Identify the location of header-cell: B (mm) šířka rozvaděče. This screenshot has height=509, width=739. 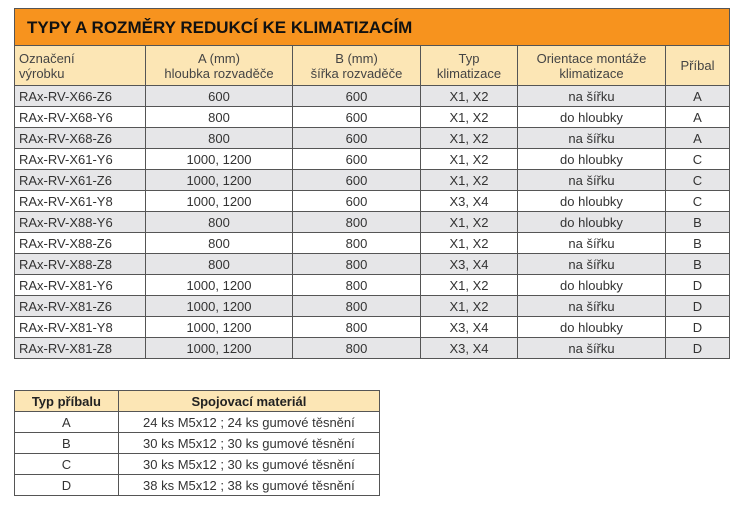
(356, 65).